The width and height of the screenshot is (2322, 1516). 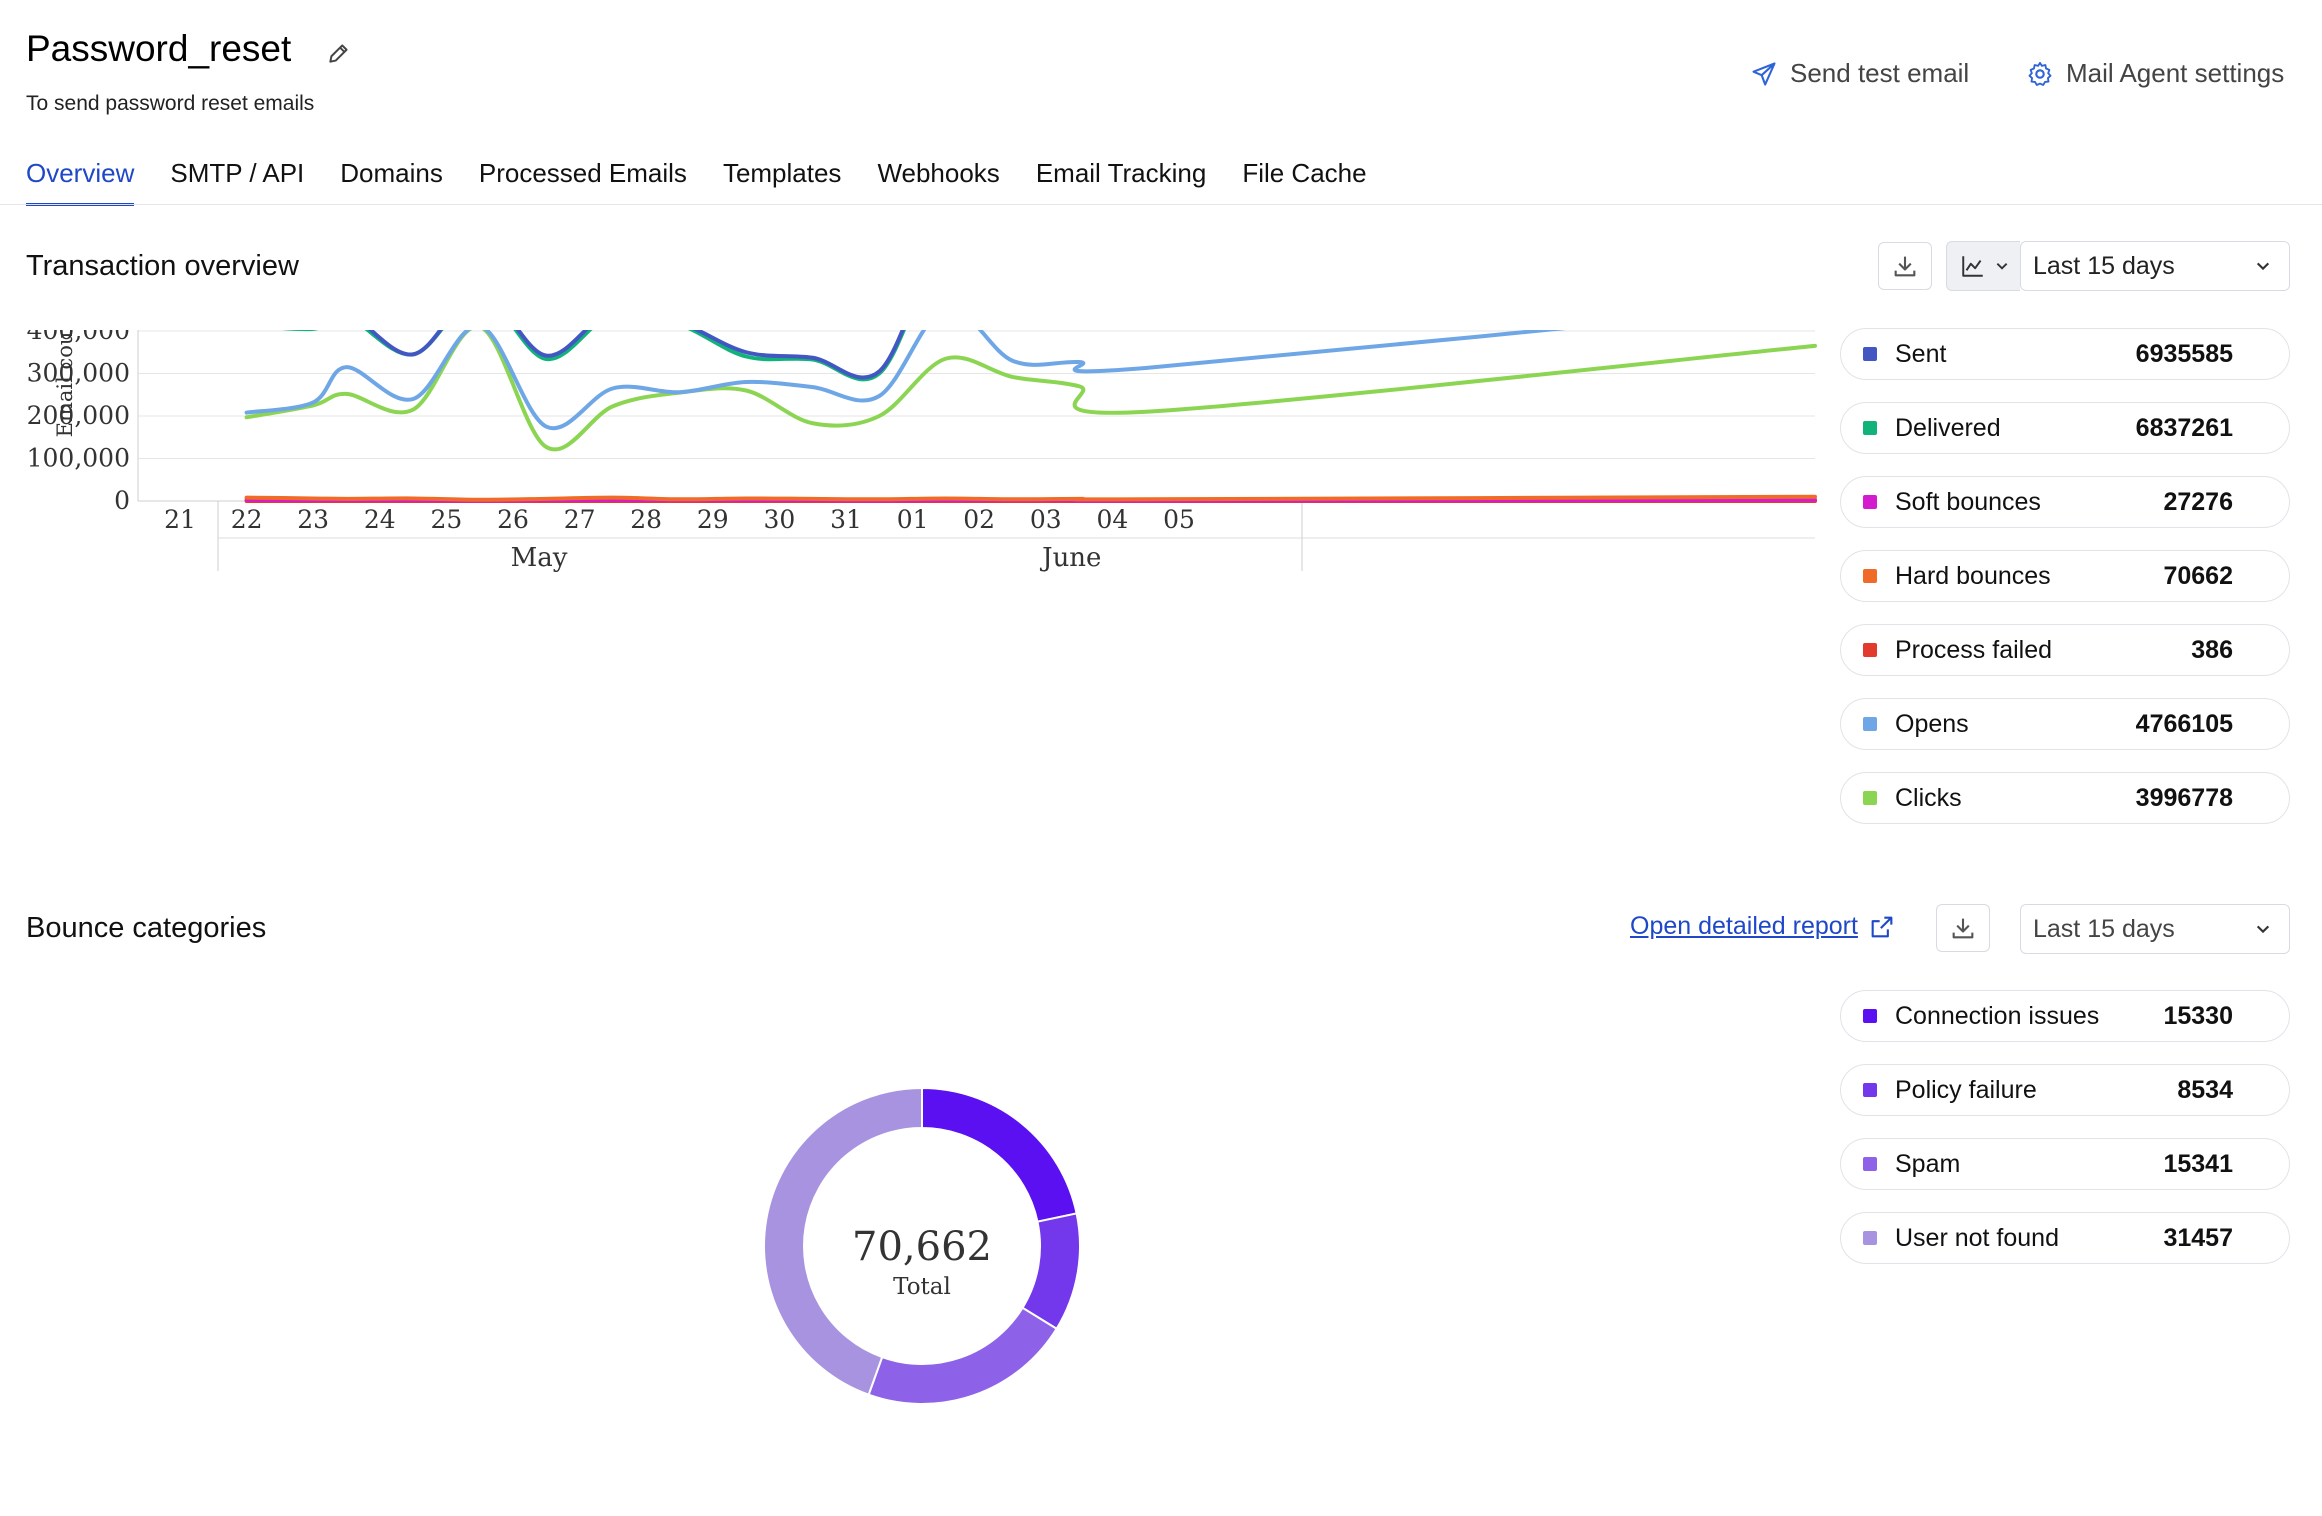 What do you see at coordinates (843, 1241) in the screenshot?
I see `donut-slice-user-not-found` at bounding box center [843, 1241].